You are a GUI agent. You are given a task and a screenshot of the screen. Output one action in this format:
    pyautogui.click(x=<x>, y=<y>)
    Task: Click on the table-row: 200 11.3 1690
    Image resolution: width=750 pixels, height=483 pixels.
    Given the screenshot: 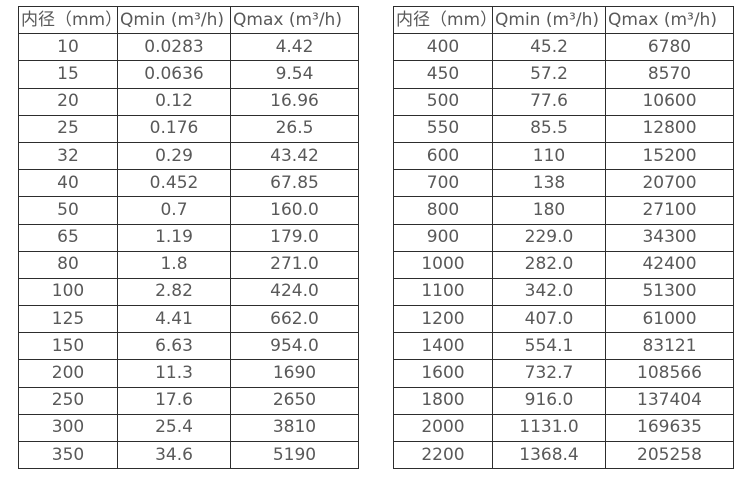 What is the action you would take?
    pyautogui.click(x=188, y=373)
    